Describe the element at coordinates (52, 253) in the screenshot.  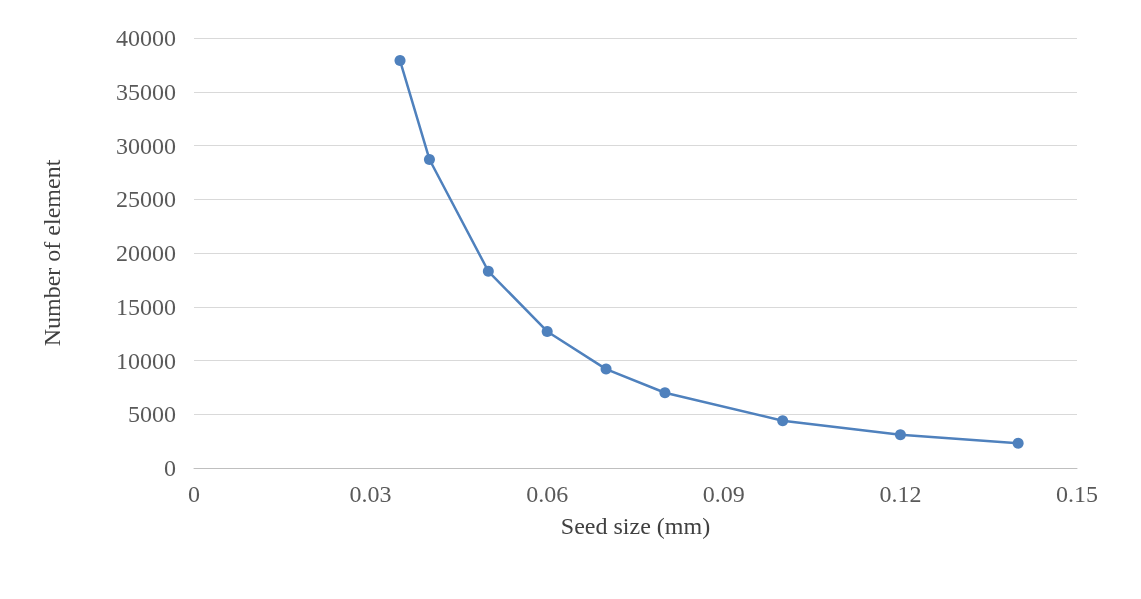
I see `y-axis-title: Number of element` at that location.